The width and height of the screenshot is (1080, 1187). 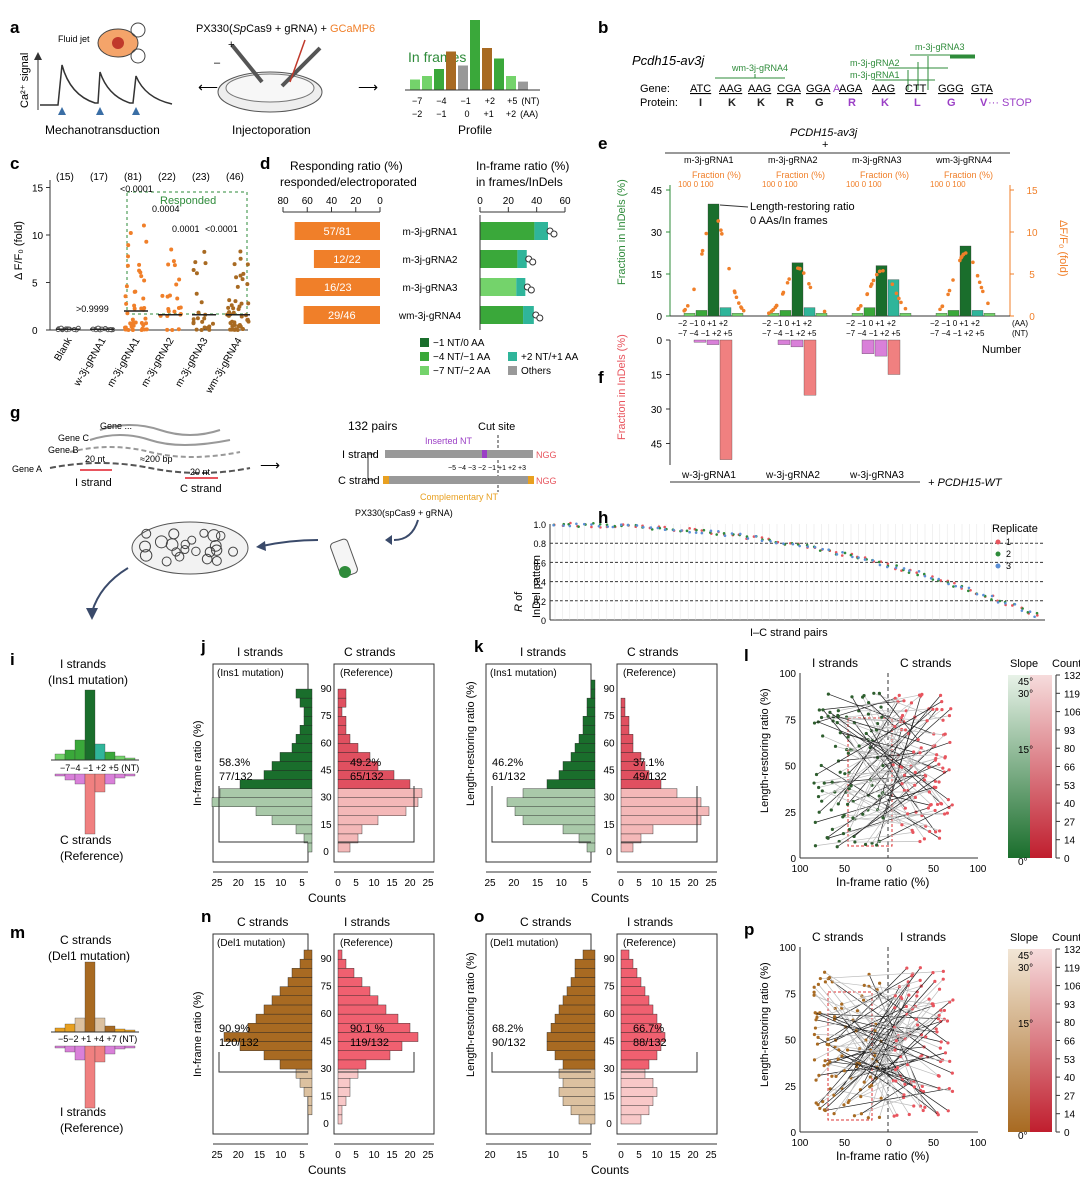 I want to click on angle-label: 45°, so click(x=1025, y=682).